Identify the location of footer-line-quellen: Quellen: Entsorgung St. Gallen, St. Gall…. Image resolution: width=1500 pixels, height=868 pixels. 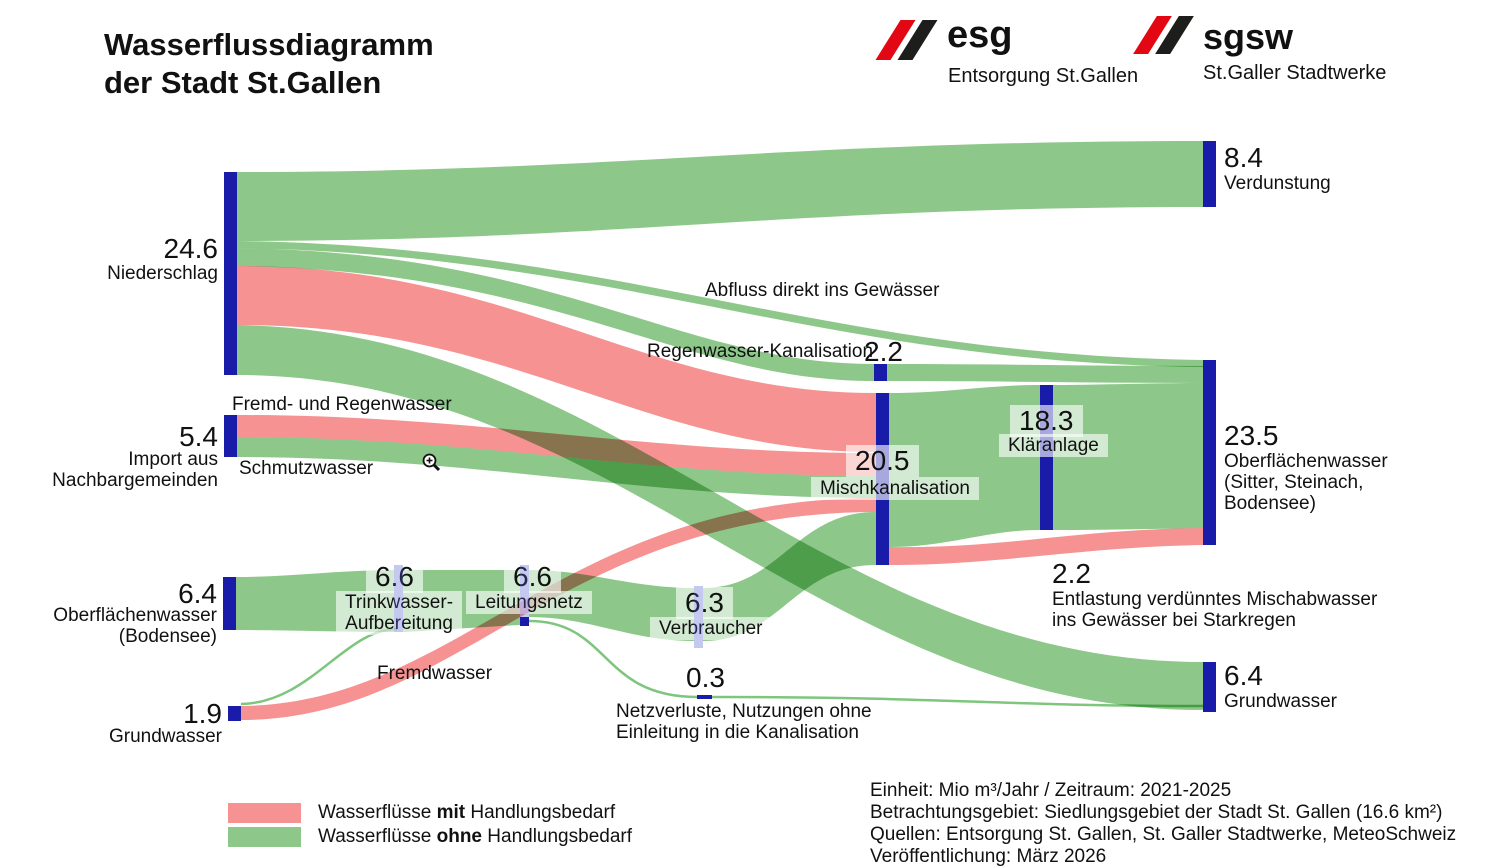
(1163, 834).